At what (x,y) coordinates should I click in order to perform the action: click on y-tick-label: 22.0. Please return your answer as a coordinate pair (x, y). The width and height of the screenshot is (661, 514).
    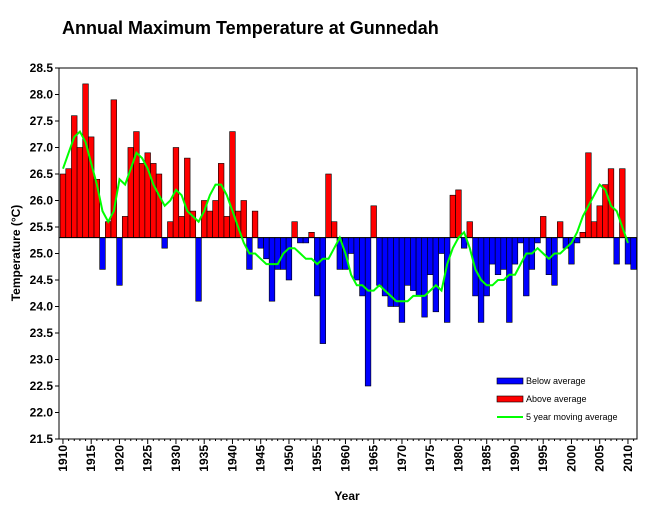
    Looking at the image, I should click on (42, 413).